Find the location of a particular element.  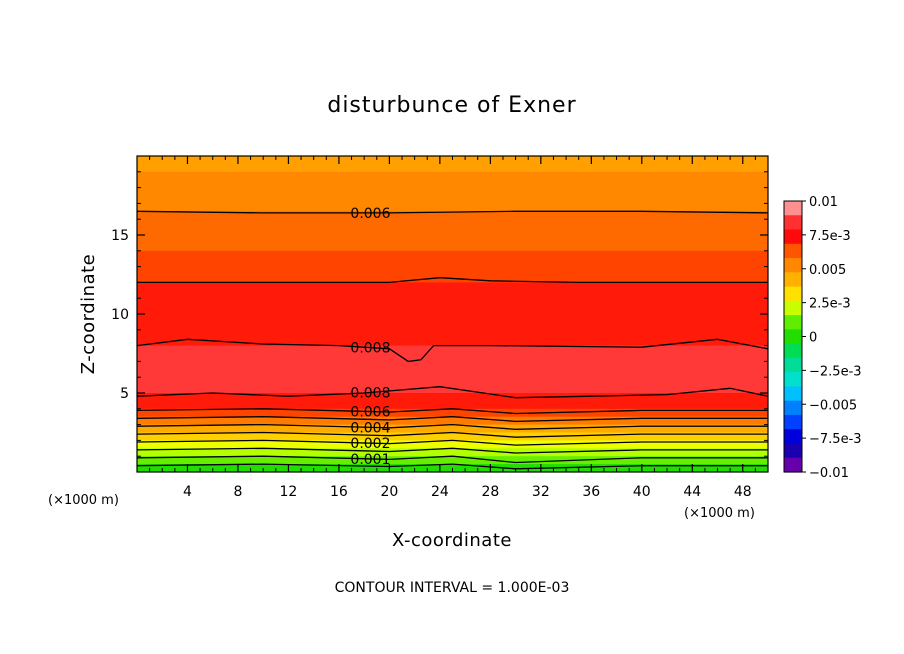

fill-band-z1-1.5 is located at coordinates (452, 452).